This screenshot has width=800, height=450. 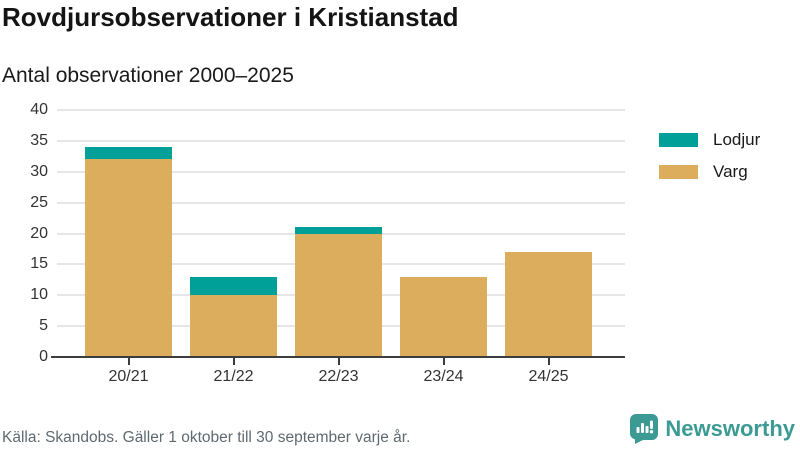 I want to click on x-tick-label: 20/21, so click(x=128, y=376).